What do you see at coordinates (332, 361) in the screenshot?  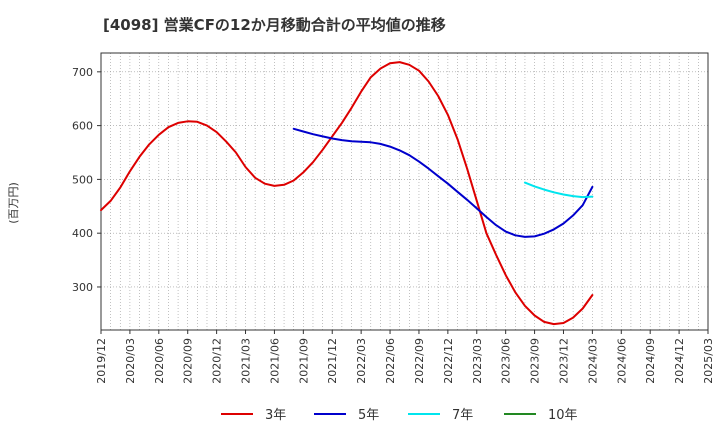 I see `x-tick-label: 2021/12` at bounding box center [332, 361].